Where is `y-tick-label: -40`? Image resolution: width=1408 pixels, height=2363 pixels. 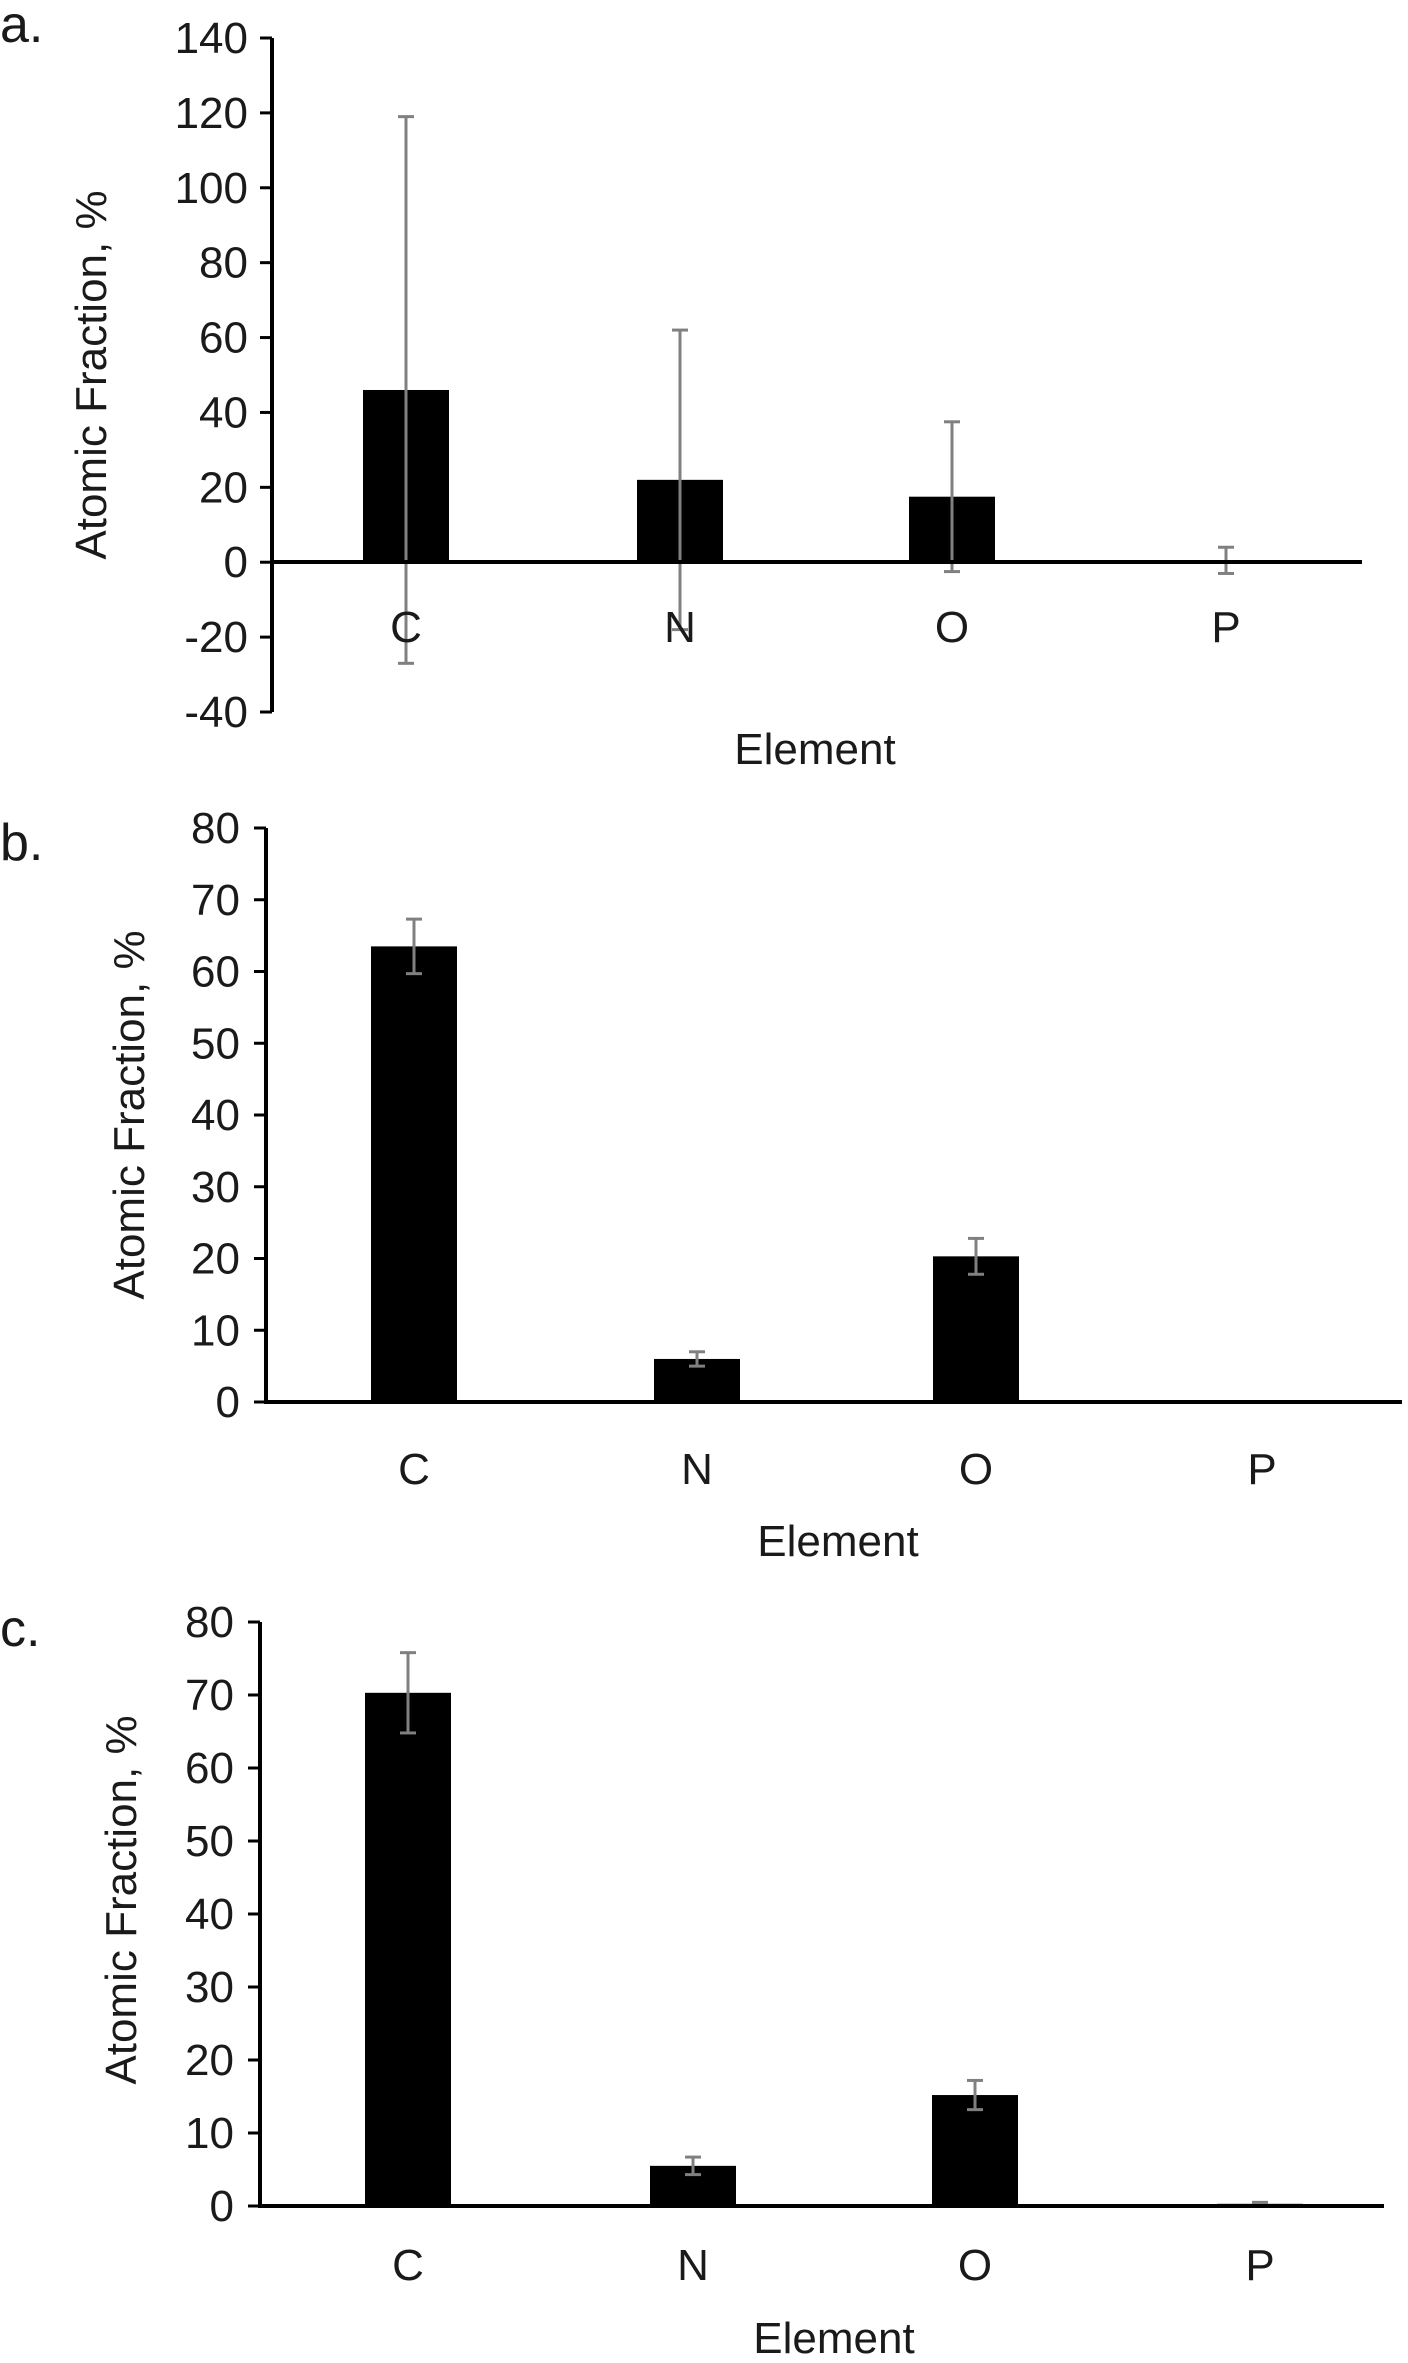 y-tick-label: -40 is located at coordinates (216, 712).